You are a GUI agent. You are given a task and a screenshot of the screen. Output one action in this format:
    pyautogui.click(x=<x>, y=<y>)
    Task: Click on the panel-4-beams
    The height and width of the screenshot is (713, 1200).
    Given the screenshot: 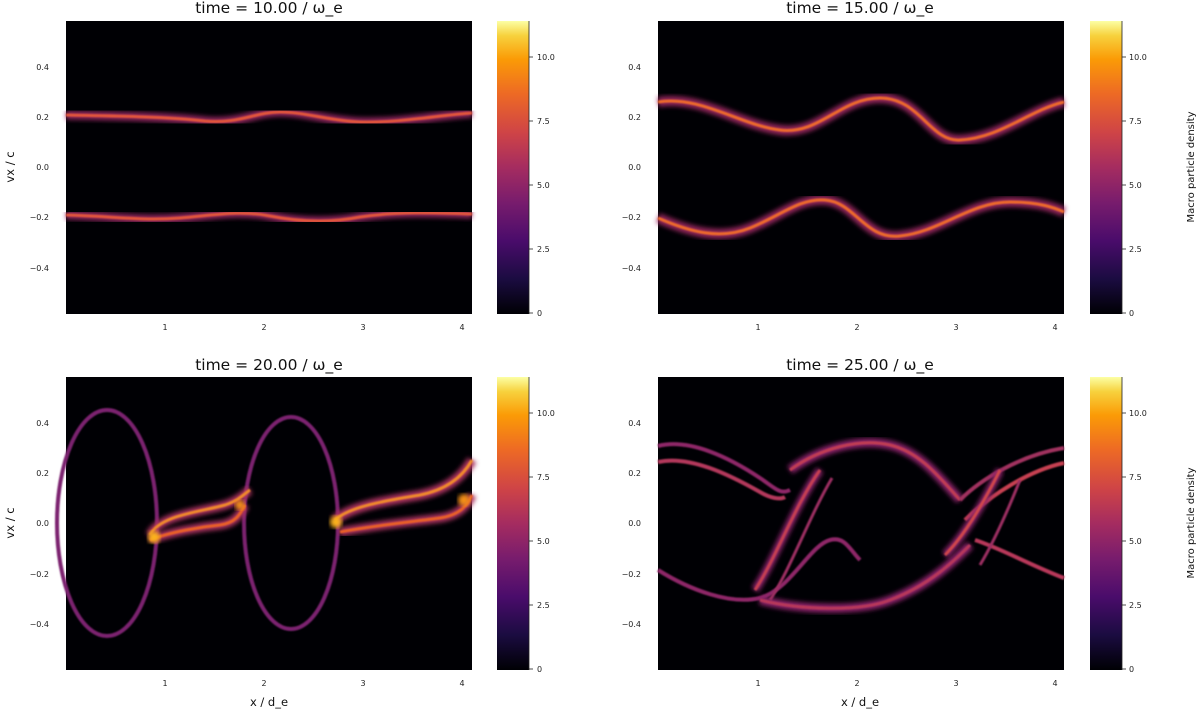 What is the action you would take?
    pyautogui.click(x=860, y=525)
    